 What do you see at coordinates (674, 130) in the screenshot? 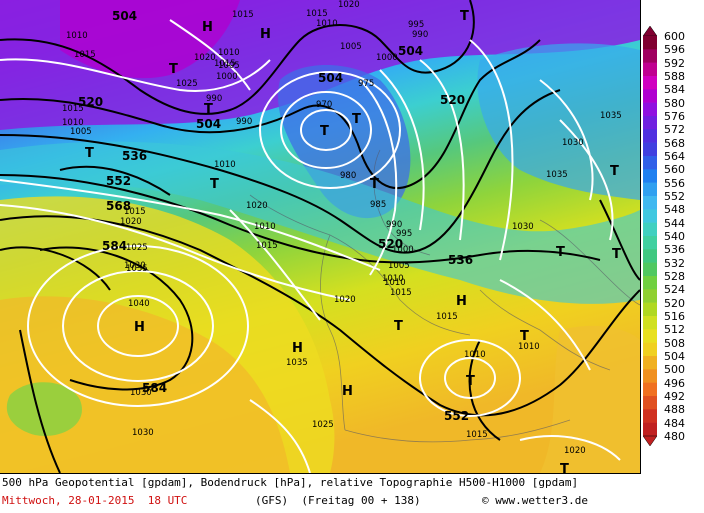
I see `scale-label: 572` at bounding box center [674, 130].